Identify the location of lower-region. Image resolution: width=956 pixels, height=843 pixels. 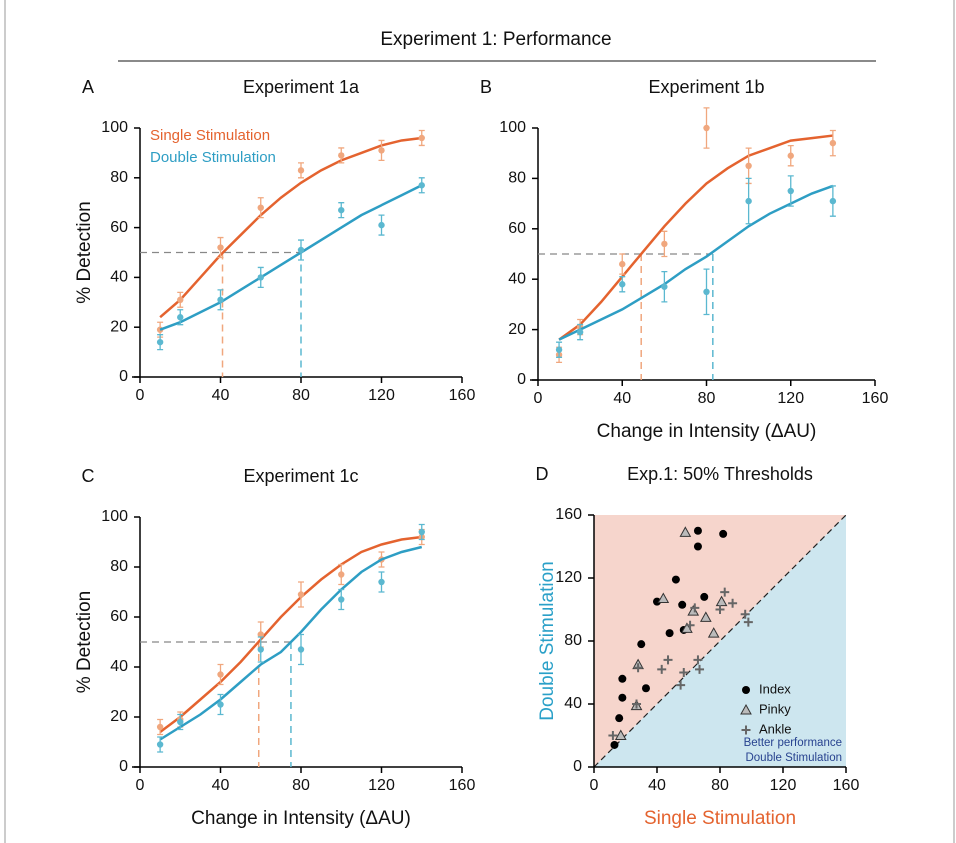
(720, 641).